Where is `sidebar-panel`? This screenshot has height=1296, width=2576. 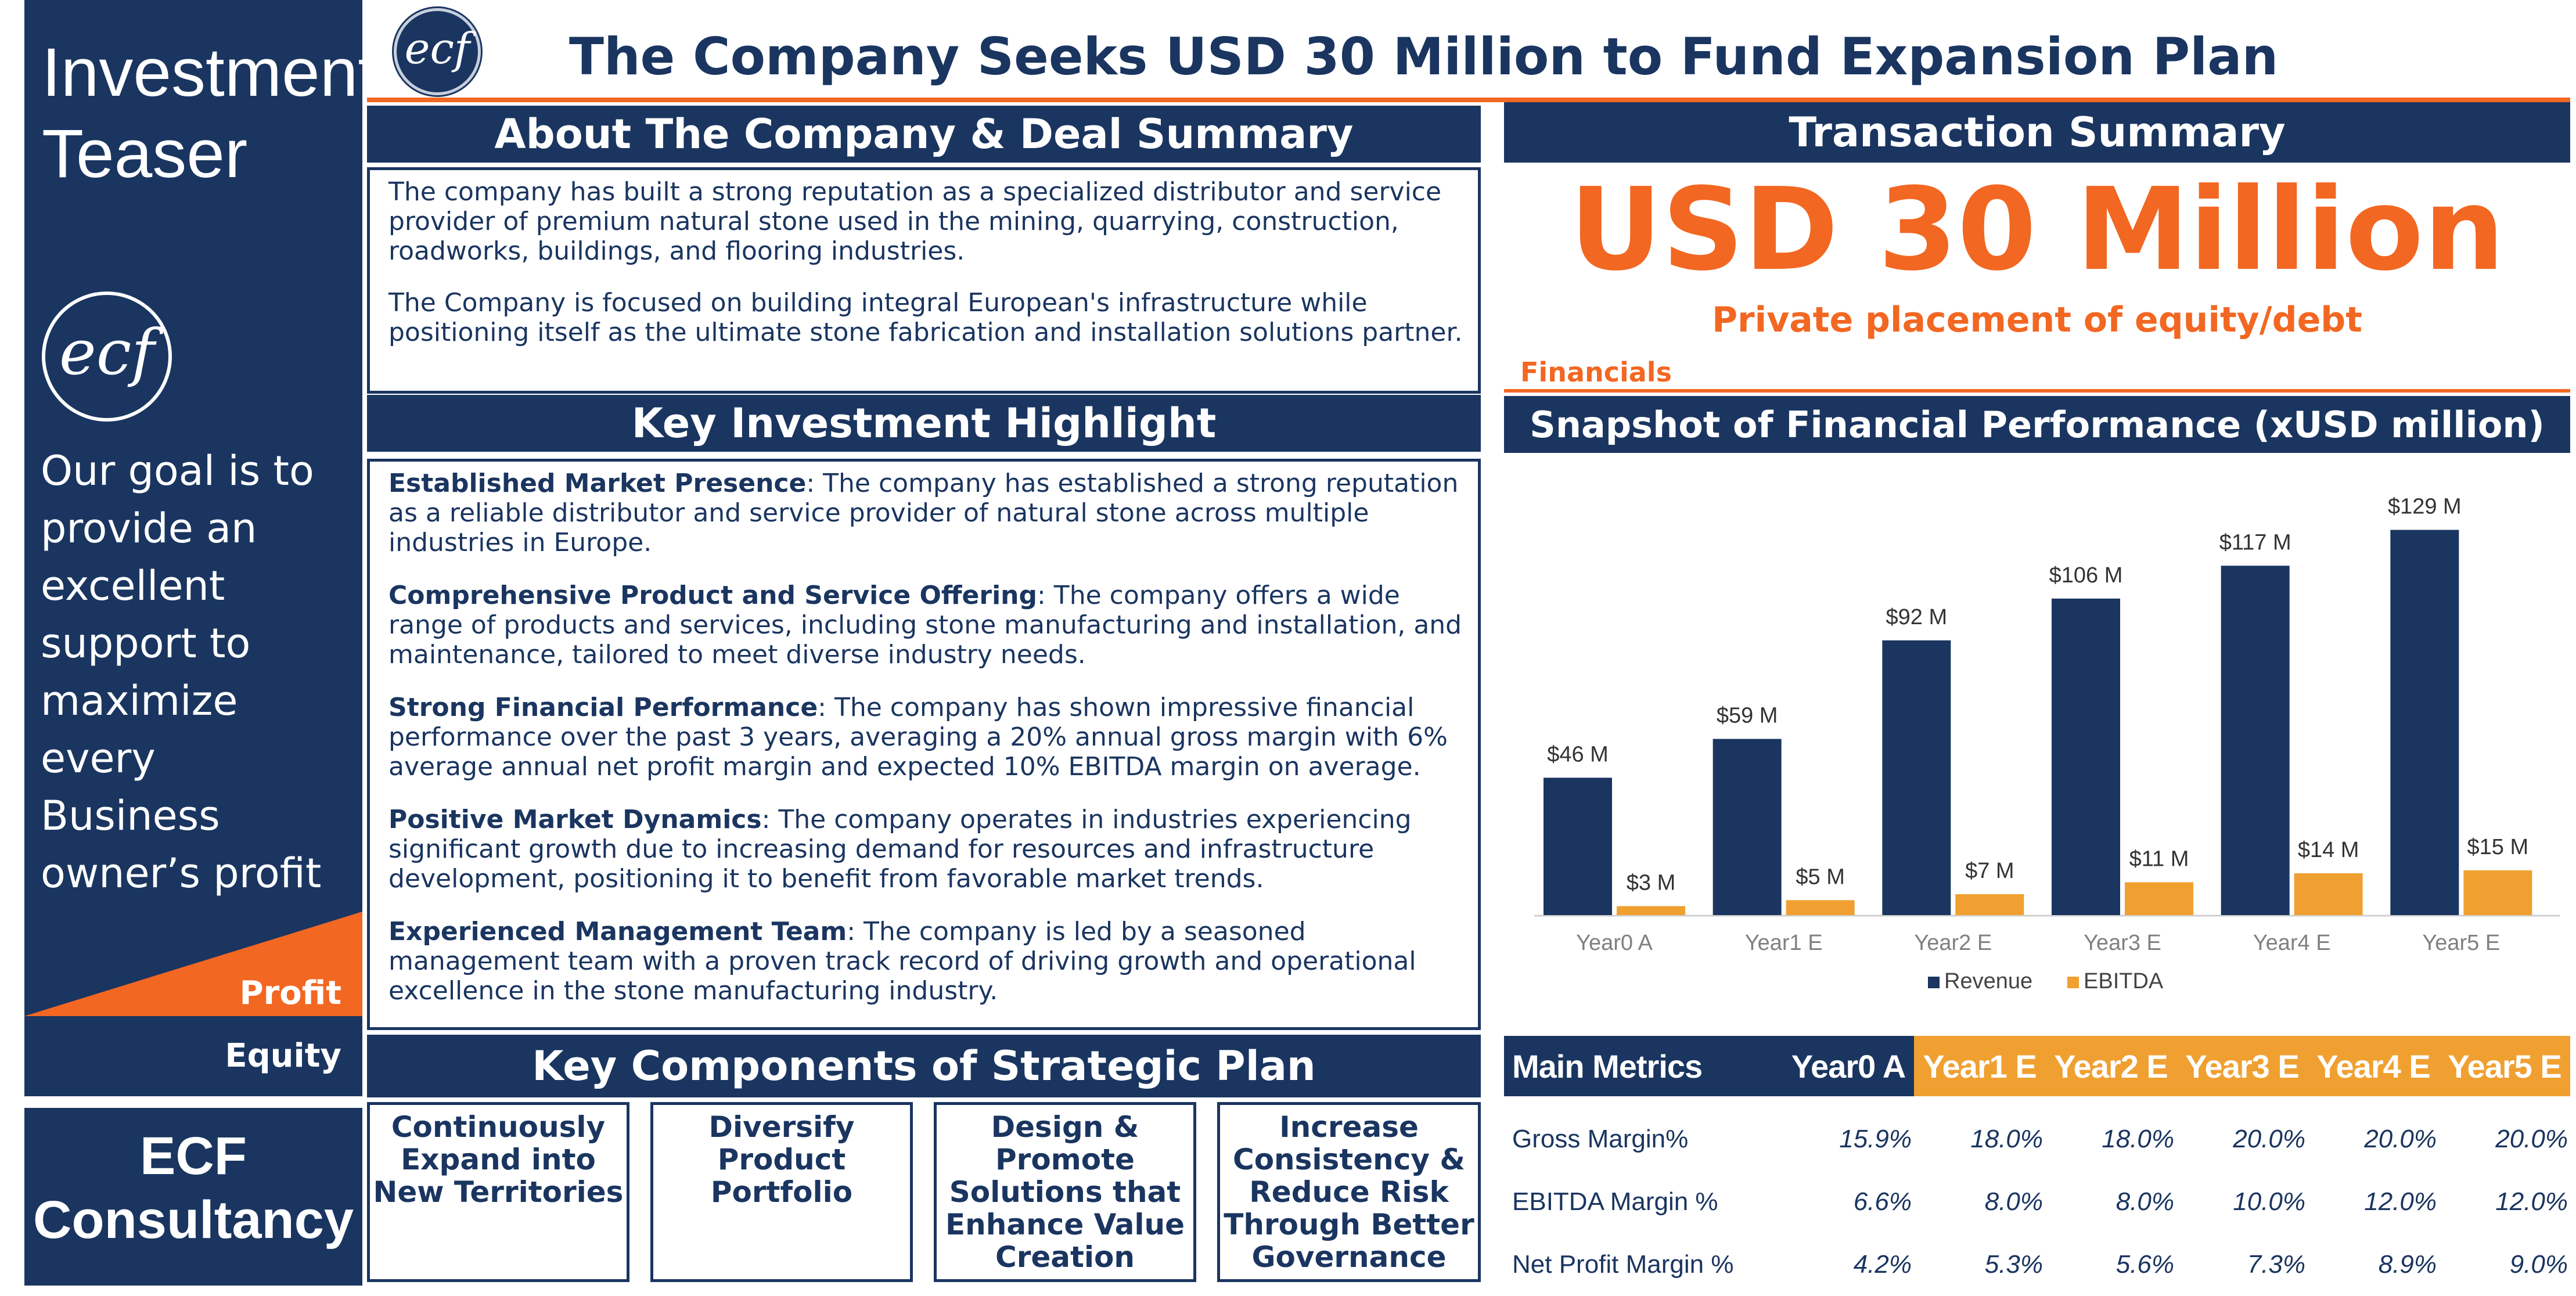
sidebar-panel is located at coordinates (193, 548).